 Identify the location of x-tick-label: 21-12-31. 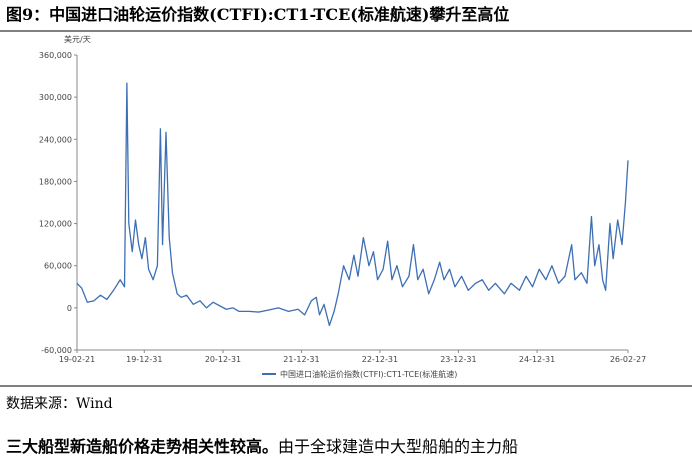
(301, 359).